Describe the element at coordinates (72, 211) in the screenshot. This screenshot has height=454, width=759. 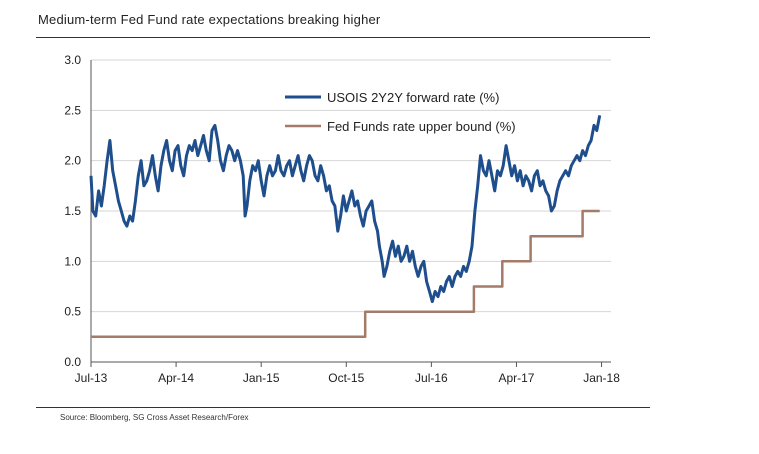
I see `y-tick-label: 1.5` at that location.